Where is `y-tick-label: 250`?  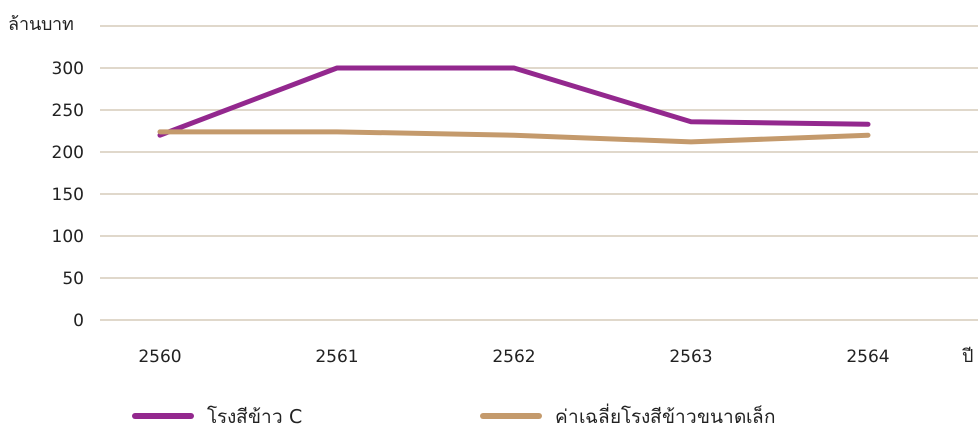 y-tick-label: 250 is located at coordinates (68, 111).